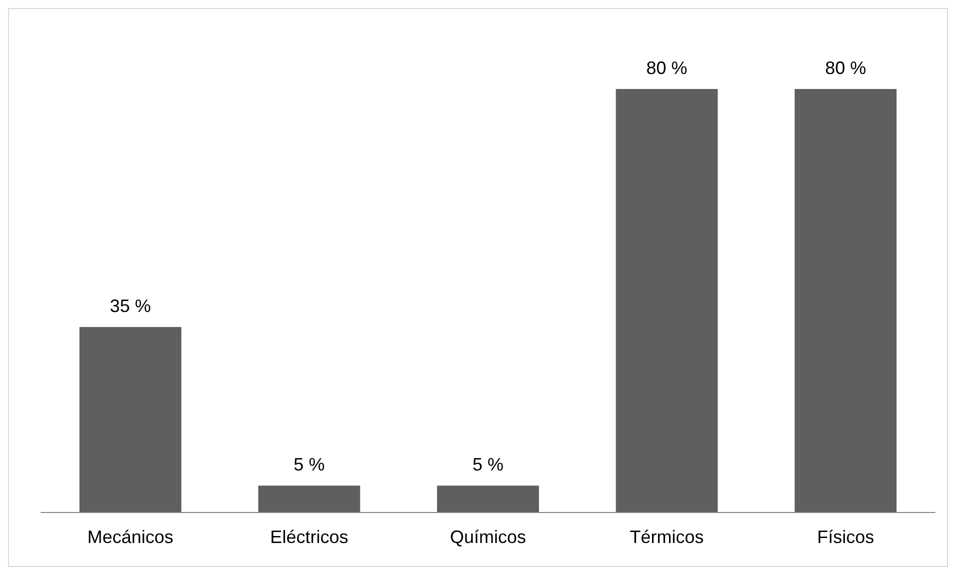  Describe the element at coordinates (845, 537) in the screenshot. I see `x-tick-label: Físicos` at that location.